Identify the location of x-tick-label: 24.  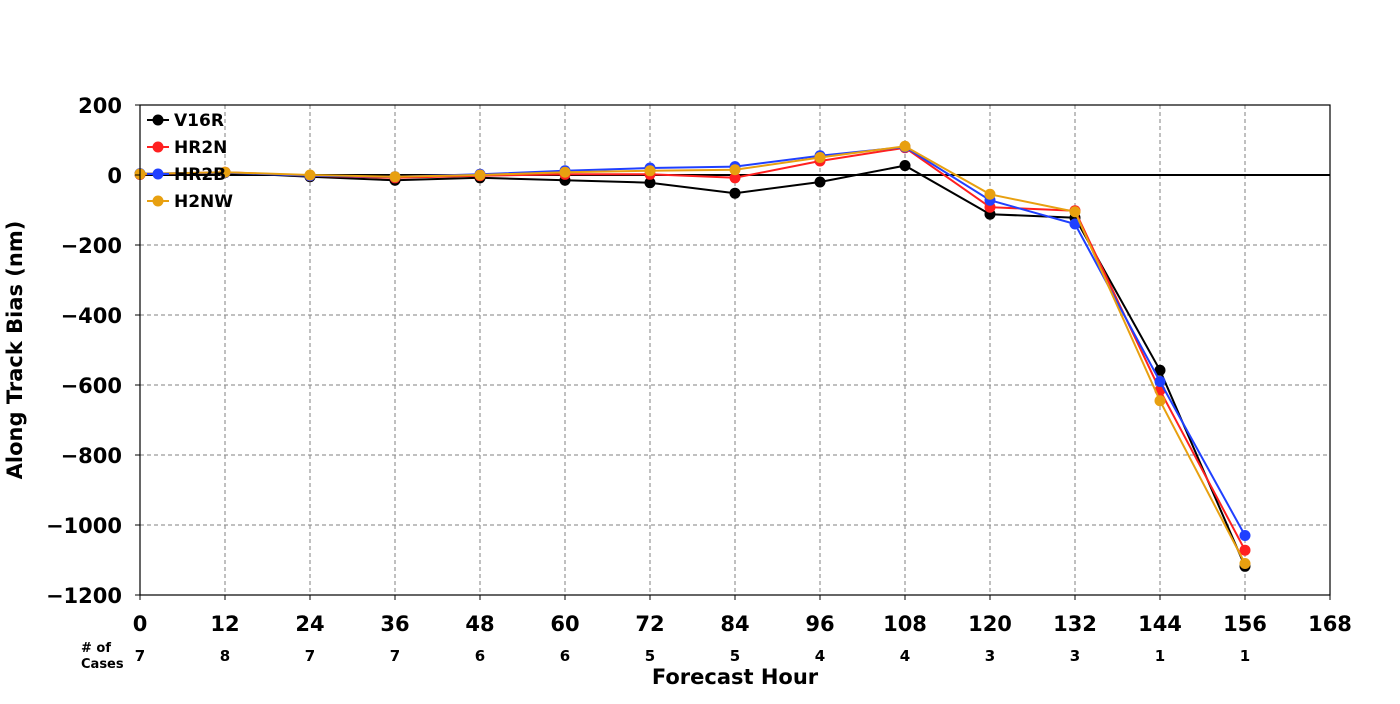
(309, 624).